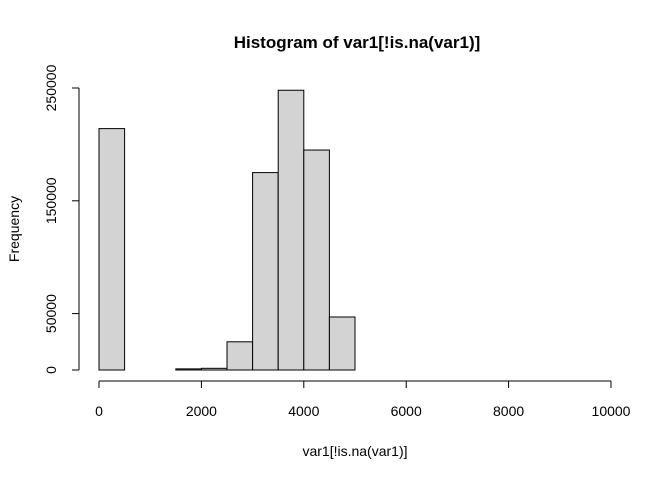  I want to click on x-tick-label: 10000, so click(611, 411).